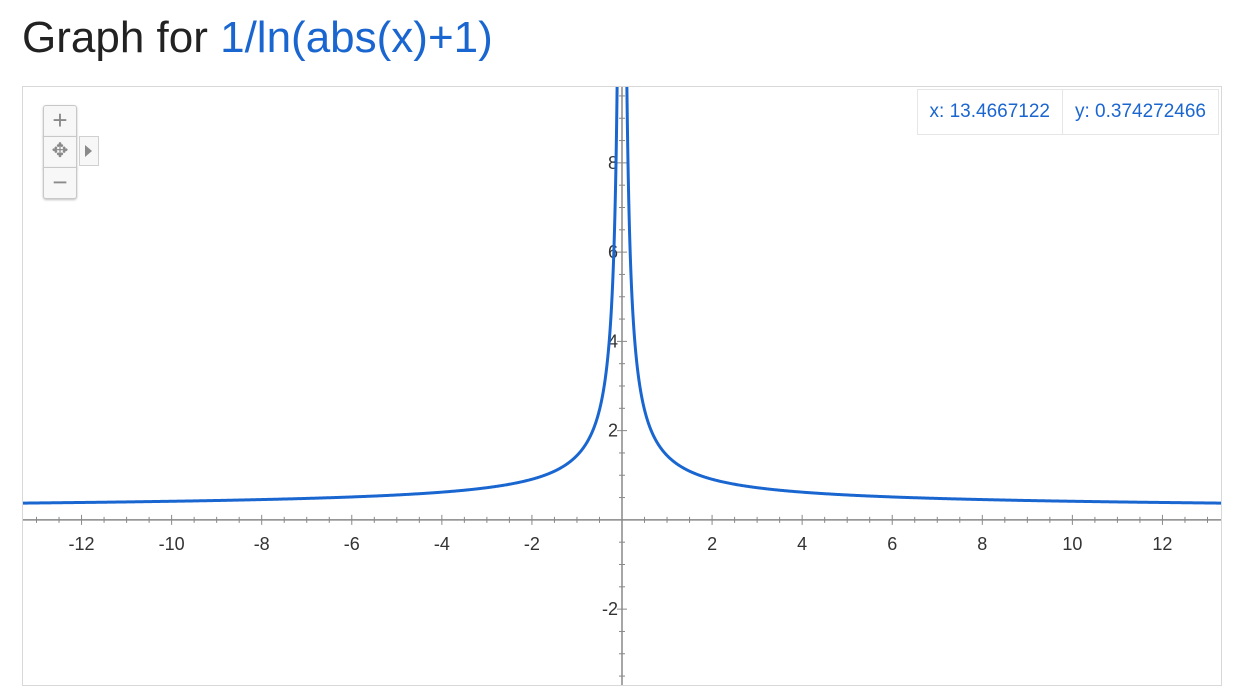  I want to click on x-tick-label: -2, so click(532, 544).